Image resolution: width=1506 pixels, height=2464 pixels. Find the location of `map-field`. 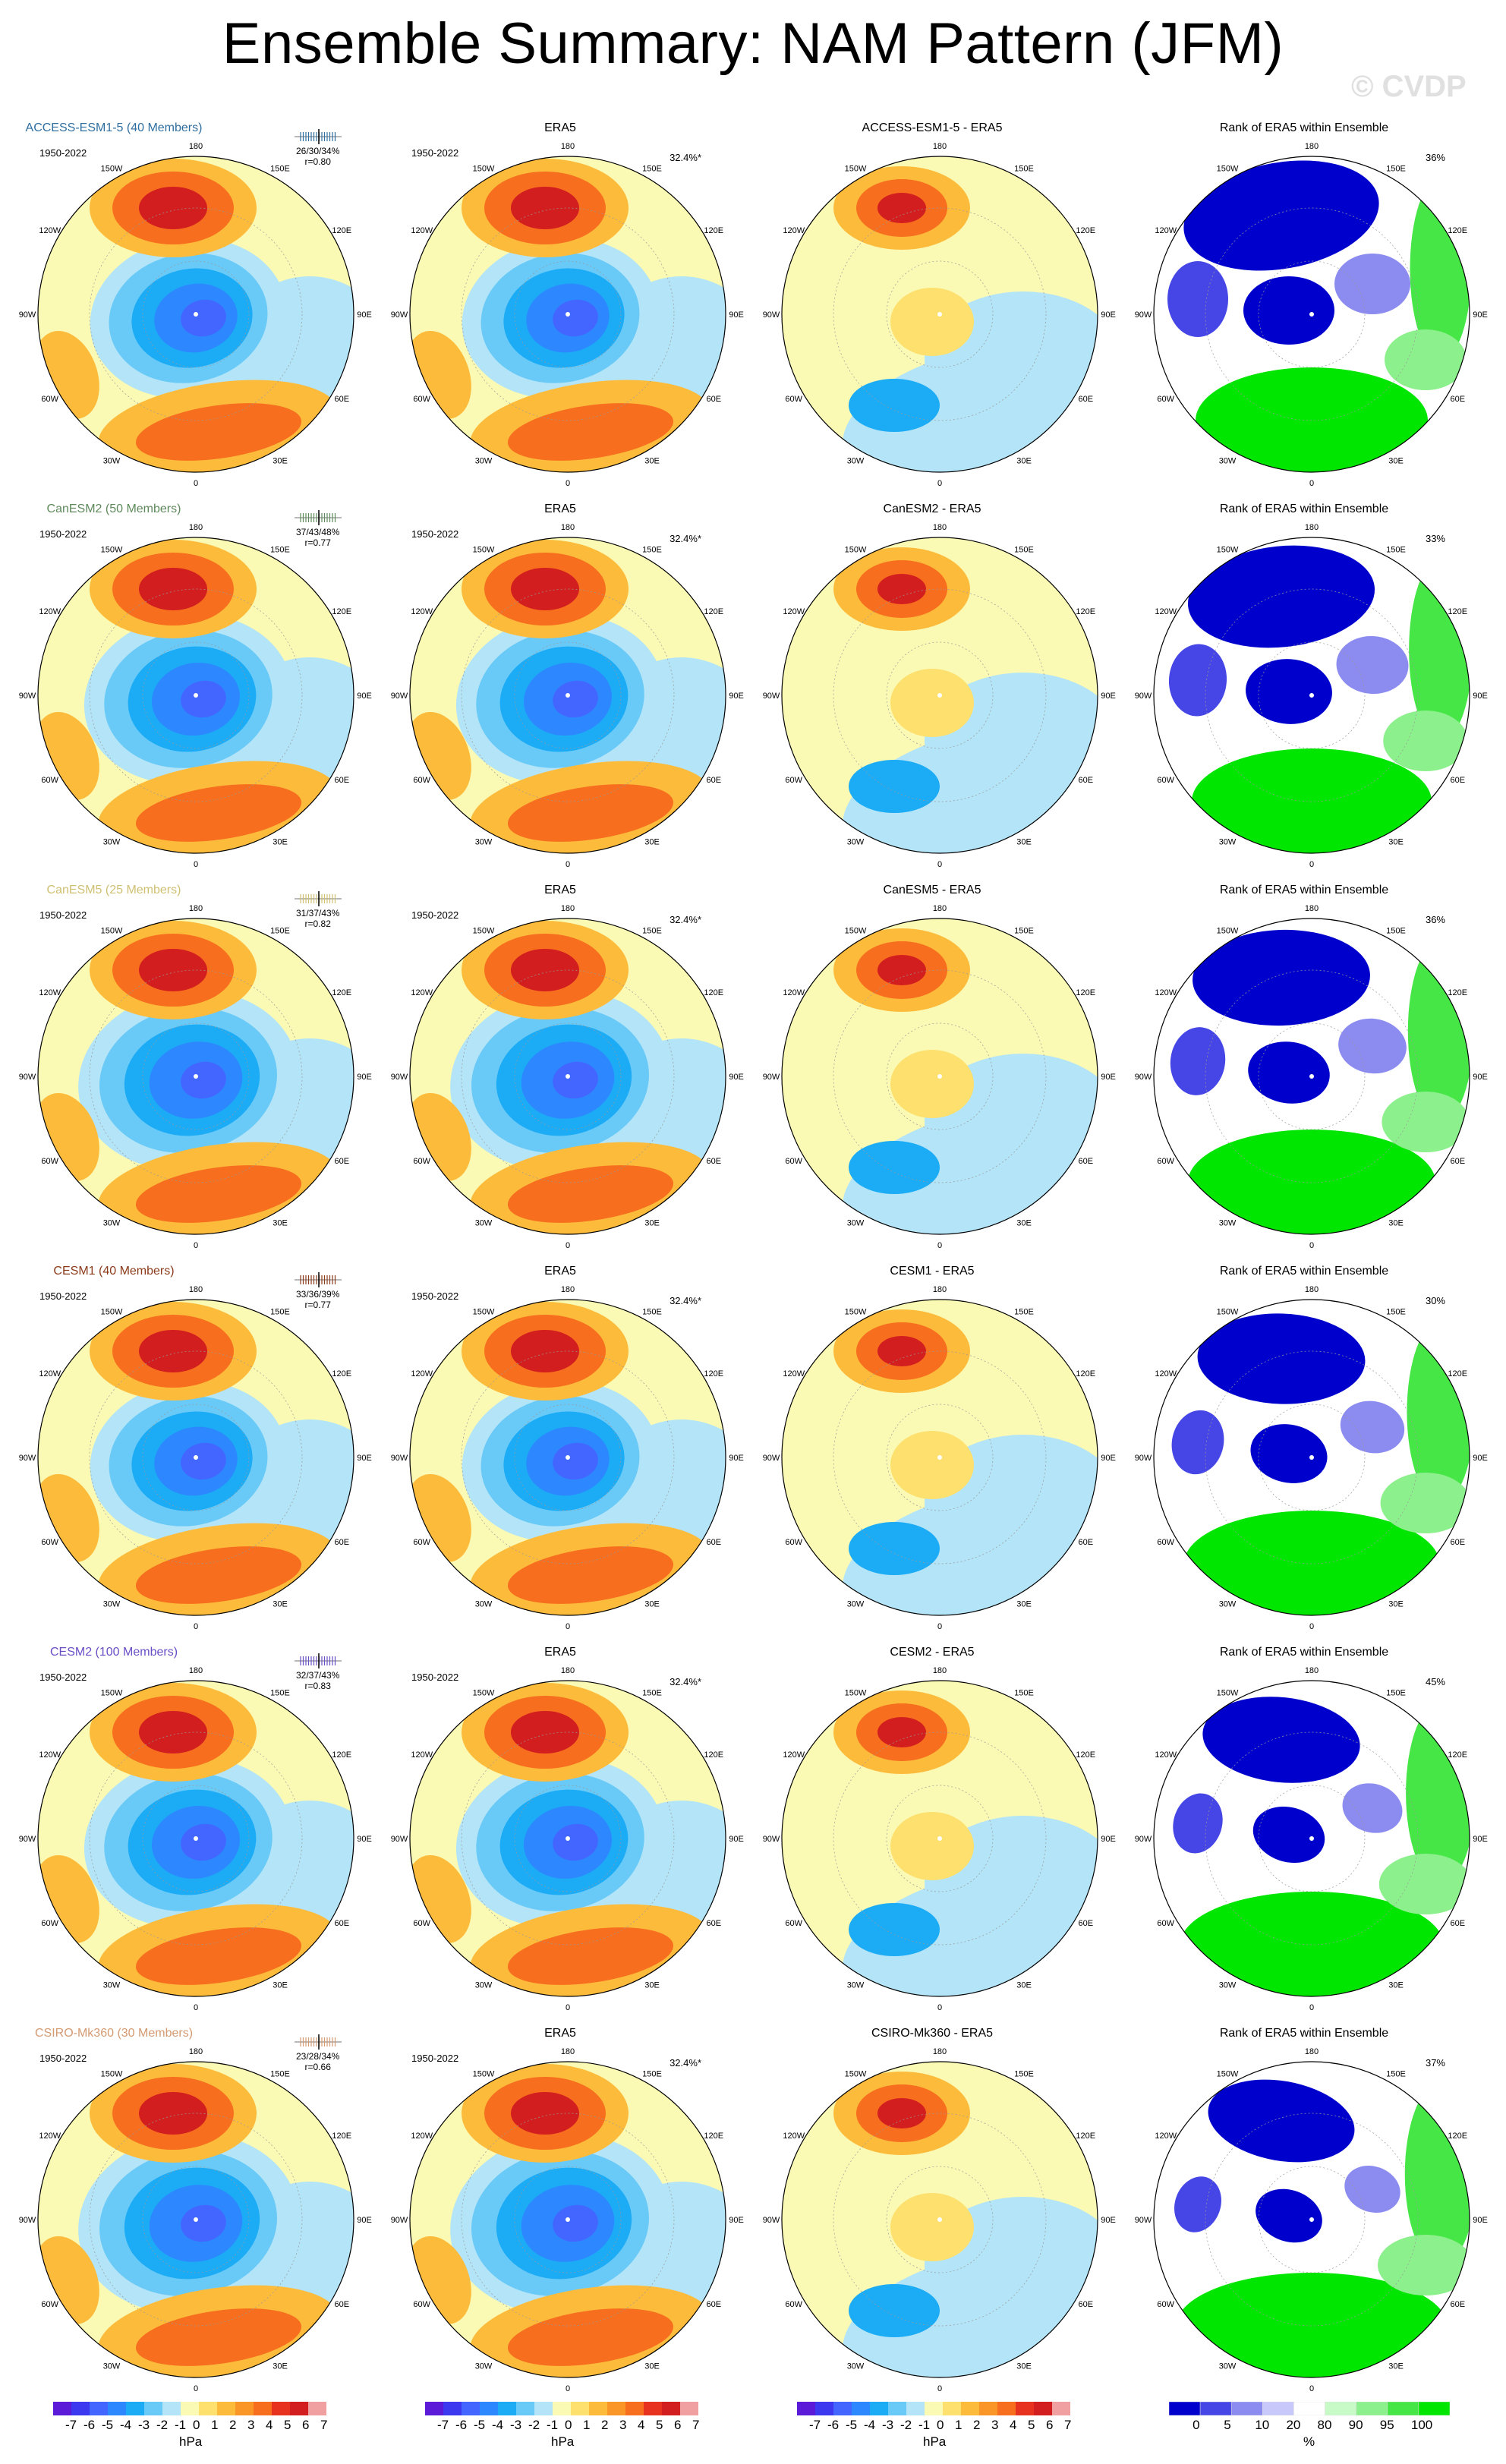

map-field is located at coordinates (196, 314).